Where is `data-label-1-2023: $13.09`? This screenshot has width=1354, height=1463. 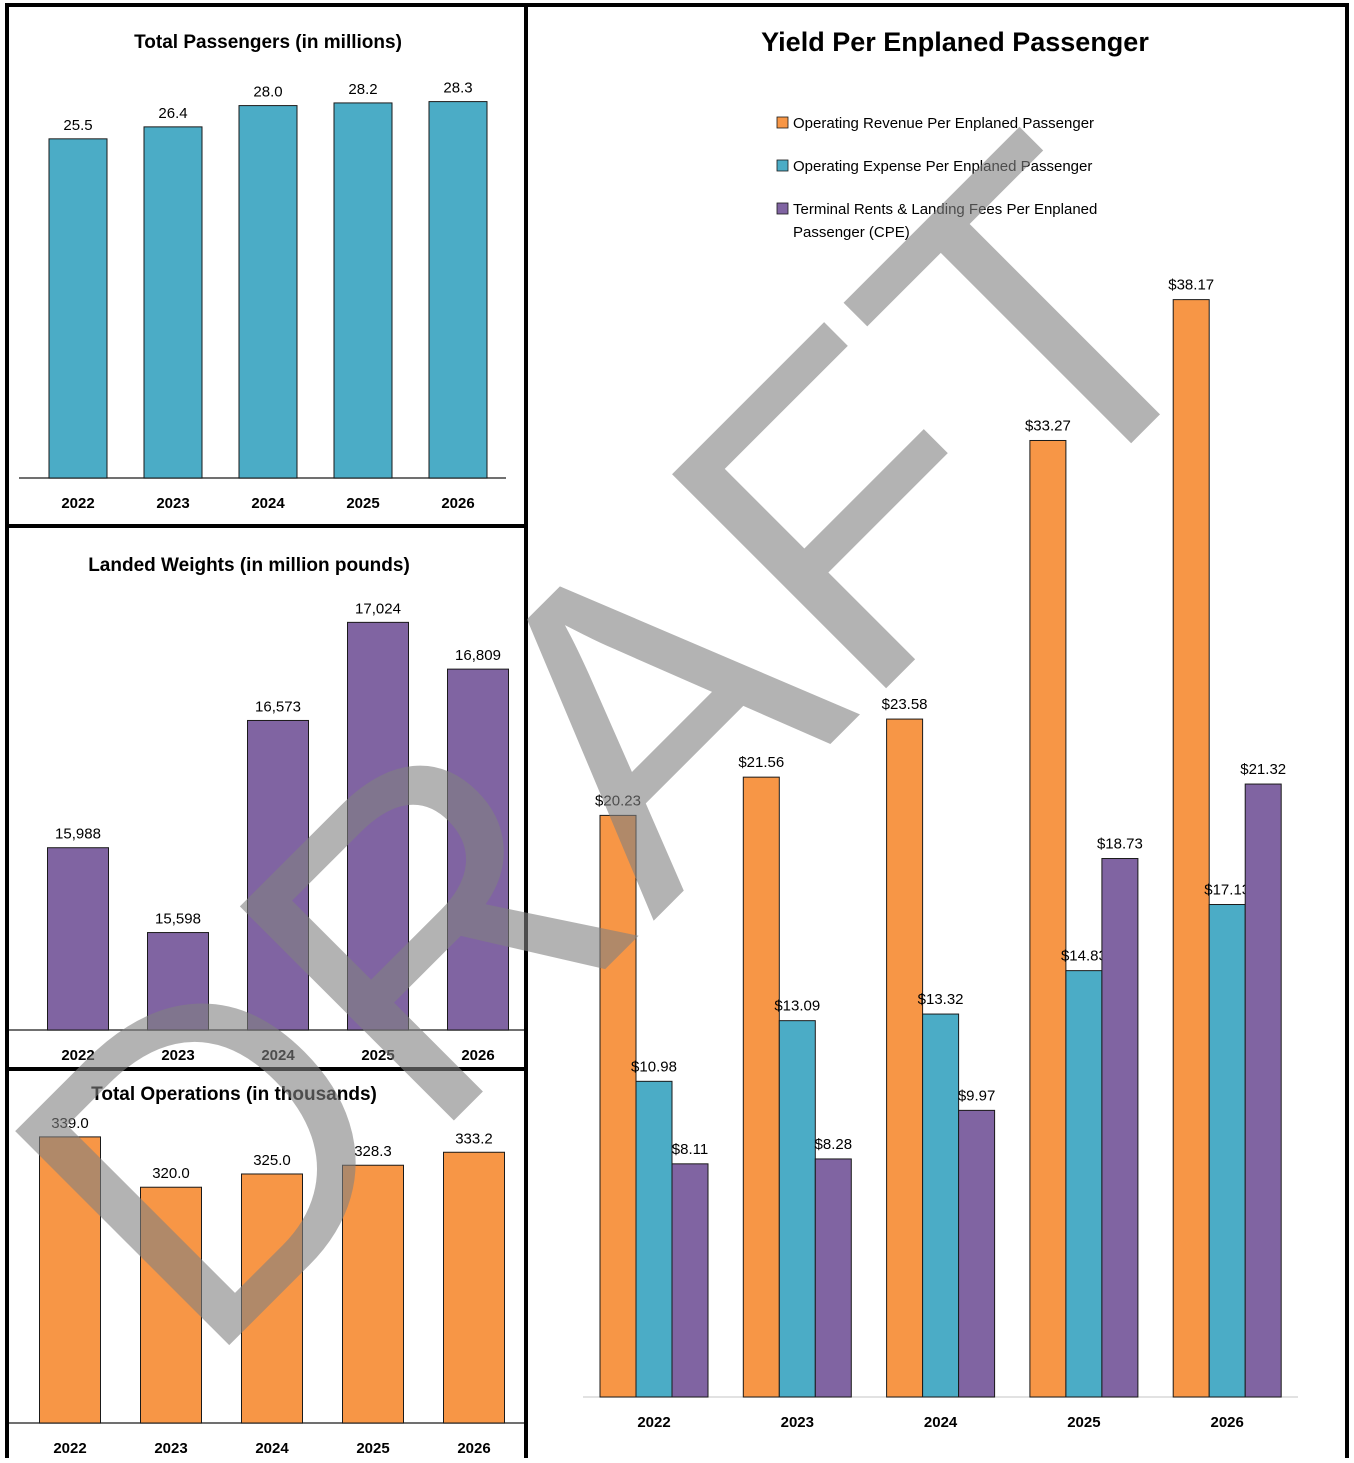
data-label-1-2023: $13.09 is located at coordinates (797, 1006).